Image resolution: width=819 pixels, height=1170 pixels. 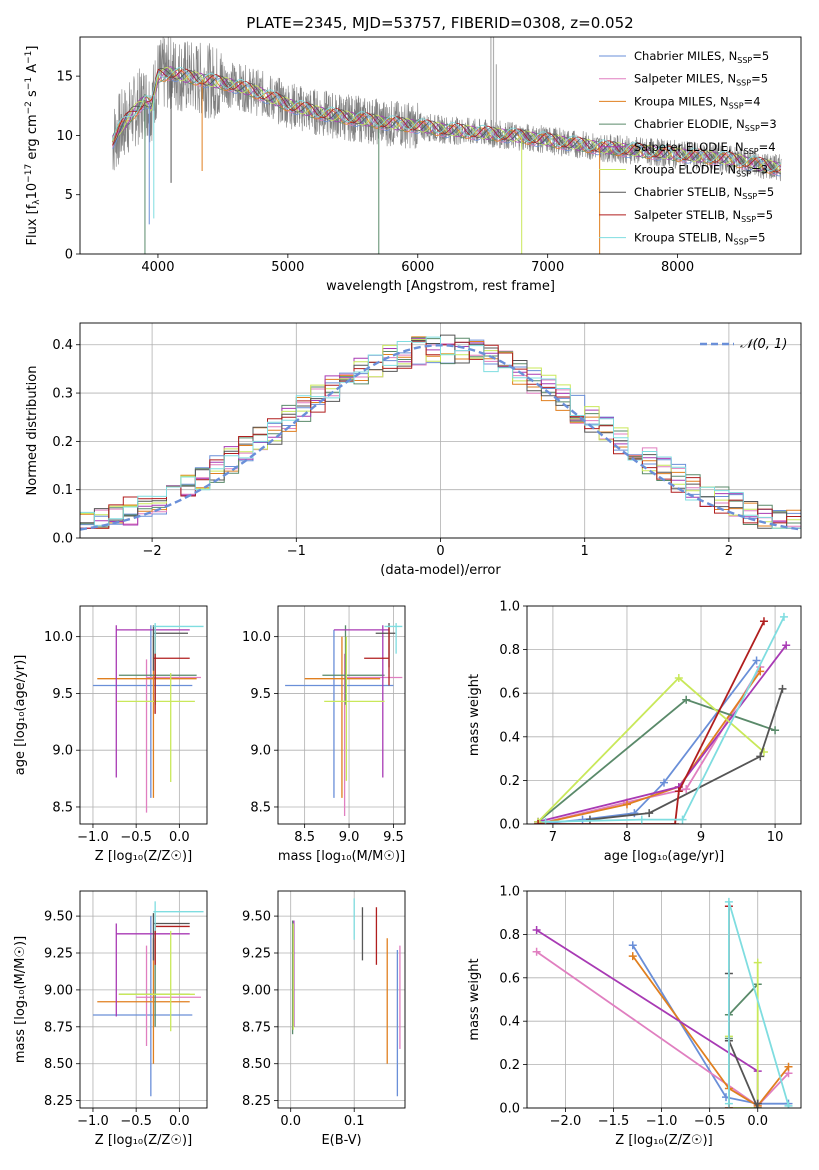 I want to click on residual-histogram, so click(x=440, y=434).